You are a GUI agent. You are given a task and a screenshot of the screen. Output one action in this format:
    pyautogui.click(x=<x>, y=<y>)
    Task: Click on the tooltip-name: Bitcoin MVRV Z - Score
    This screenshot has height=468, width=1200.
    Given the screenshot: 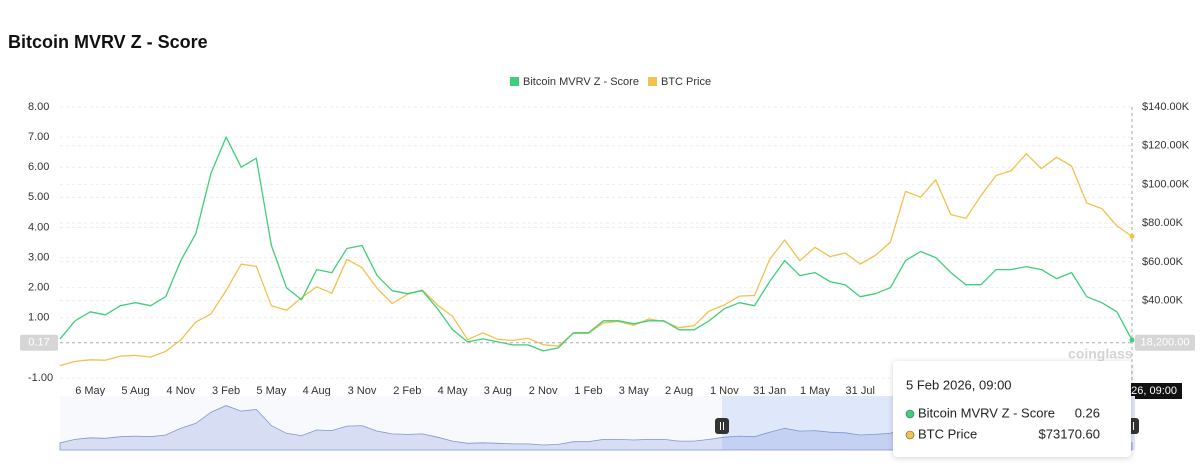 What is the action you would take?
    pyautogui.click(x=986, y=412)
    